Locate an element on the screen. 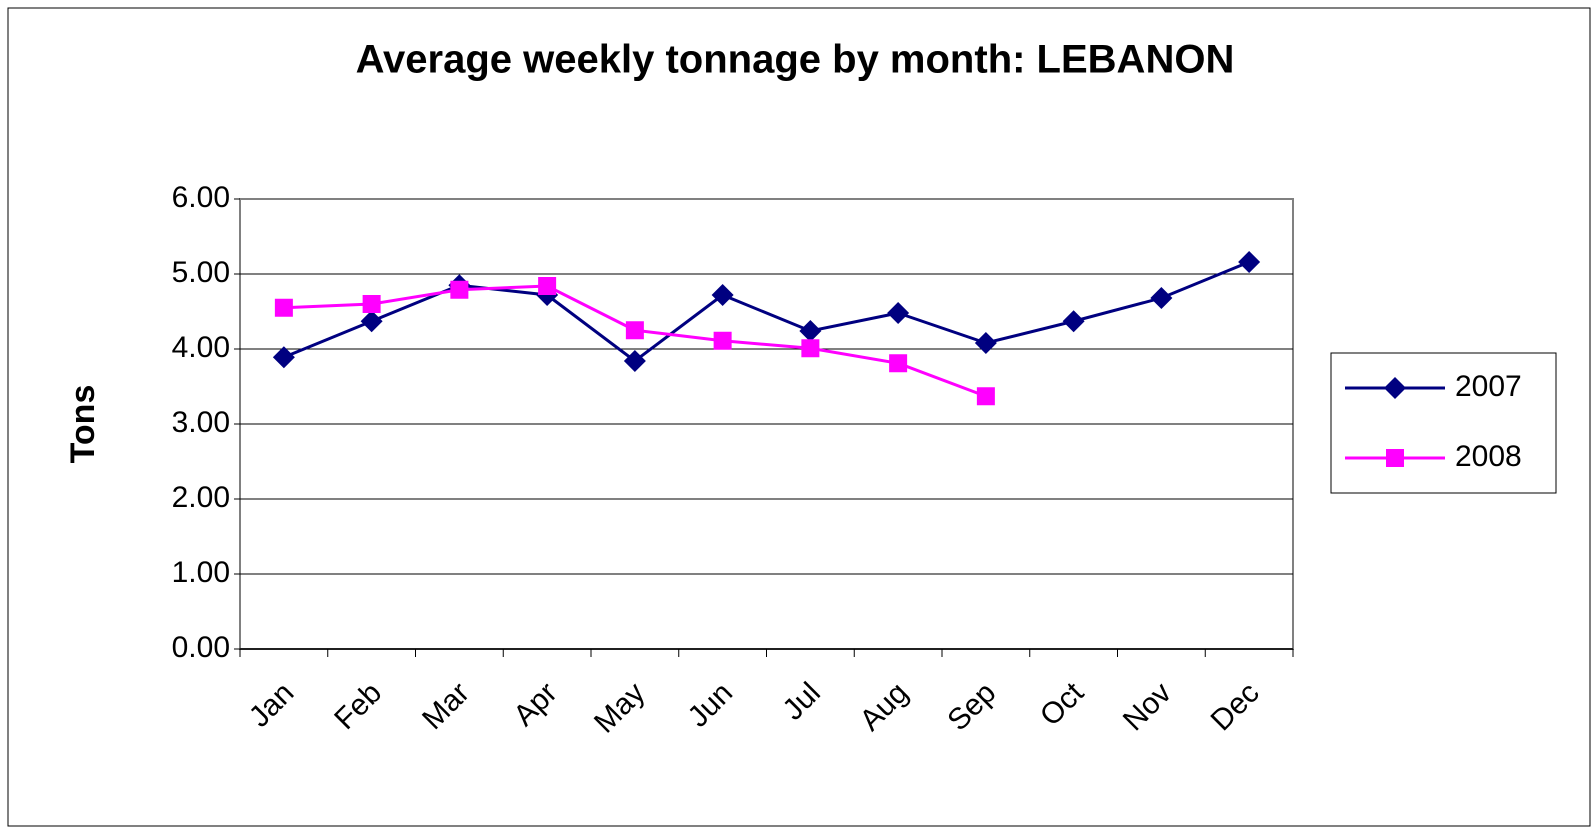 Image resolution: width=1596 pixels, height=830 pixels. y-tick-label: 1.00 is located at coordinates (201, 572).